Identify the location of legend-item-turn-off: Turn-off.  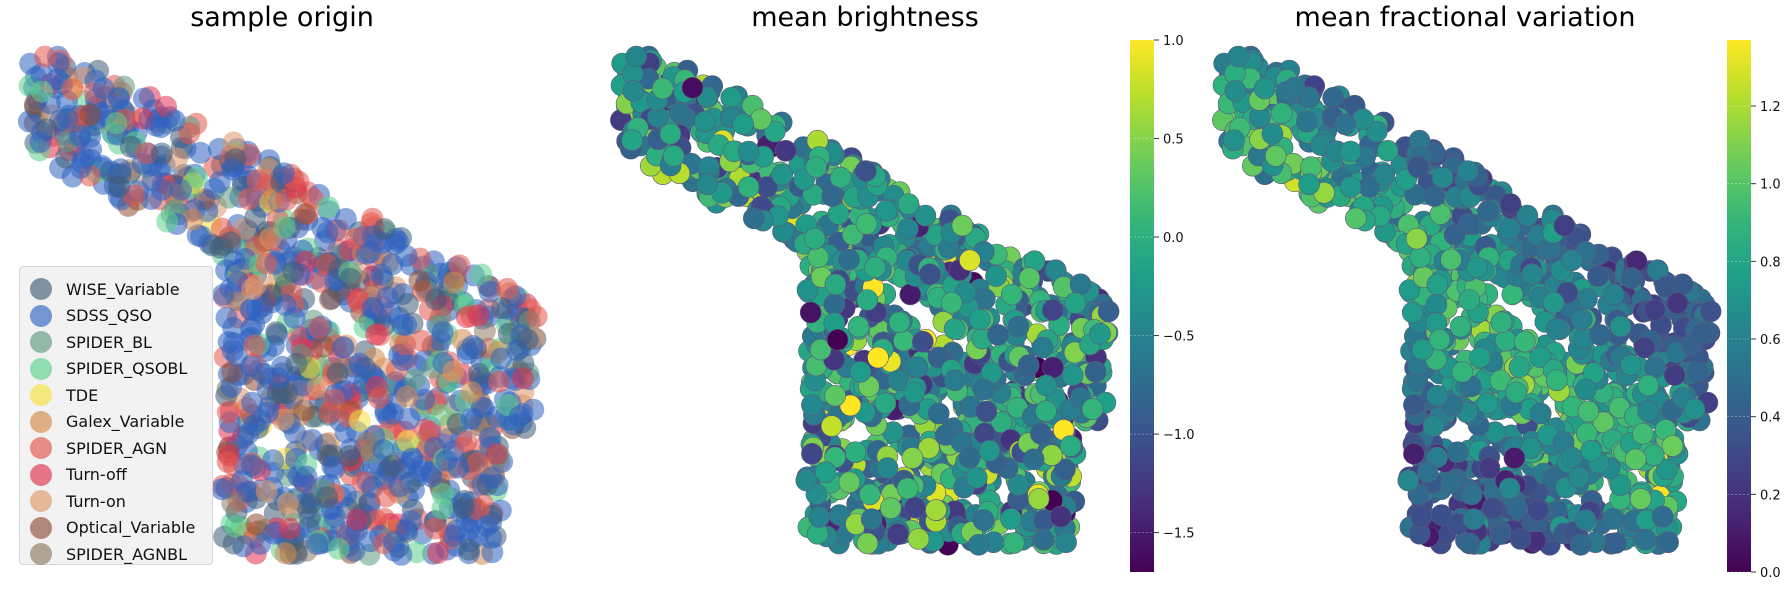
(78, 475).